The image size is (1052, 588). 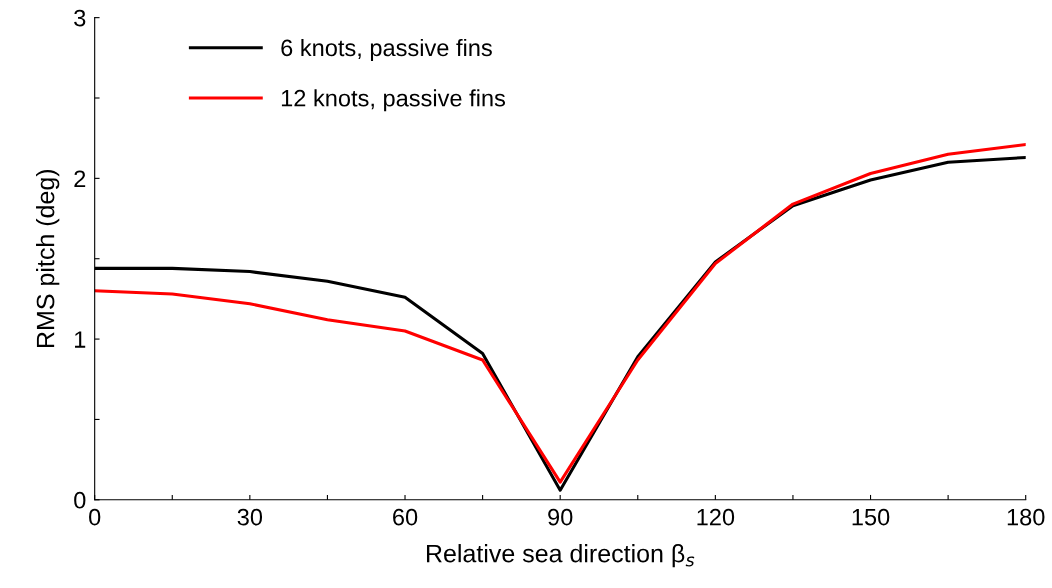 What do you see at coordinates (716, 517) in the screenshot?
I see `x-tick-label: 120` at bounding box center [716, 517].